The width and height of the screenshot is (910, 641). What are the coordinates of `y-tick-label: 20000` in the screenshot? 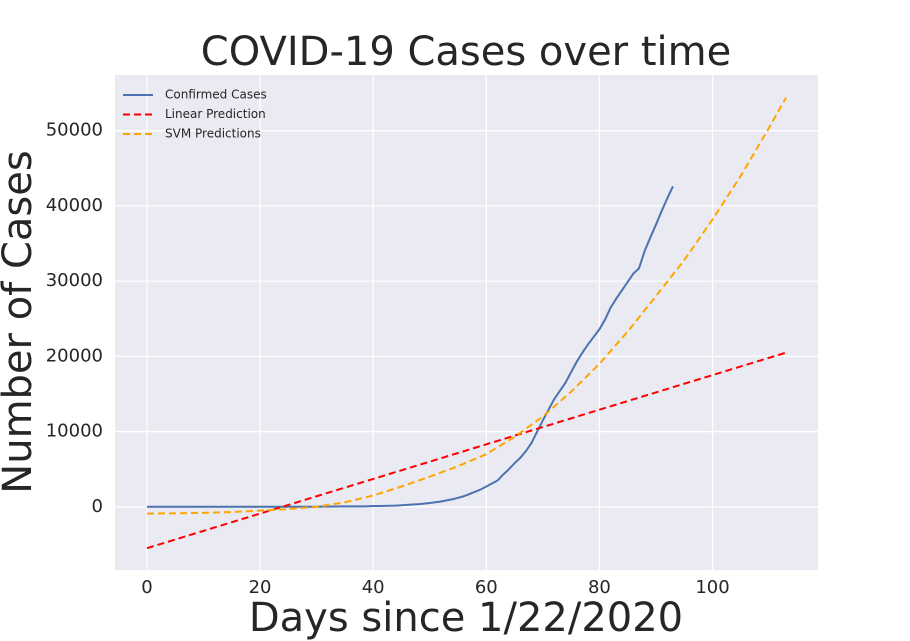 It's located at (74, 355).